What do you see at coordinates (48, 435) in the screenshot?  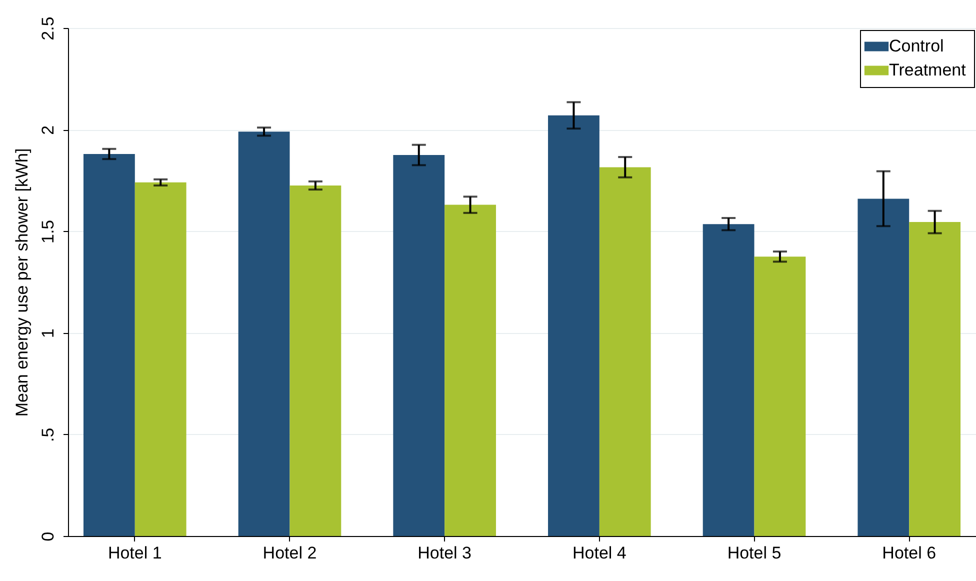 I see `y-tick-label: .5` at bounding box center [48, 435].